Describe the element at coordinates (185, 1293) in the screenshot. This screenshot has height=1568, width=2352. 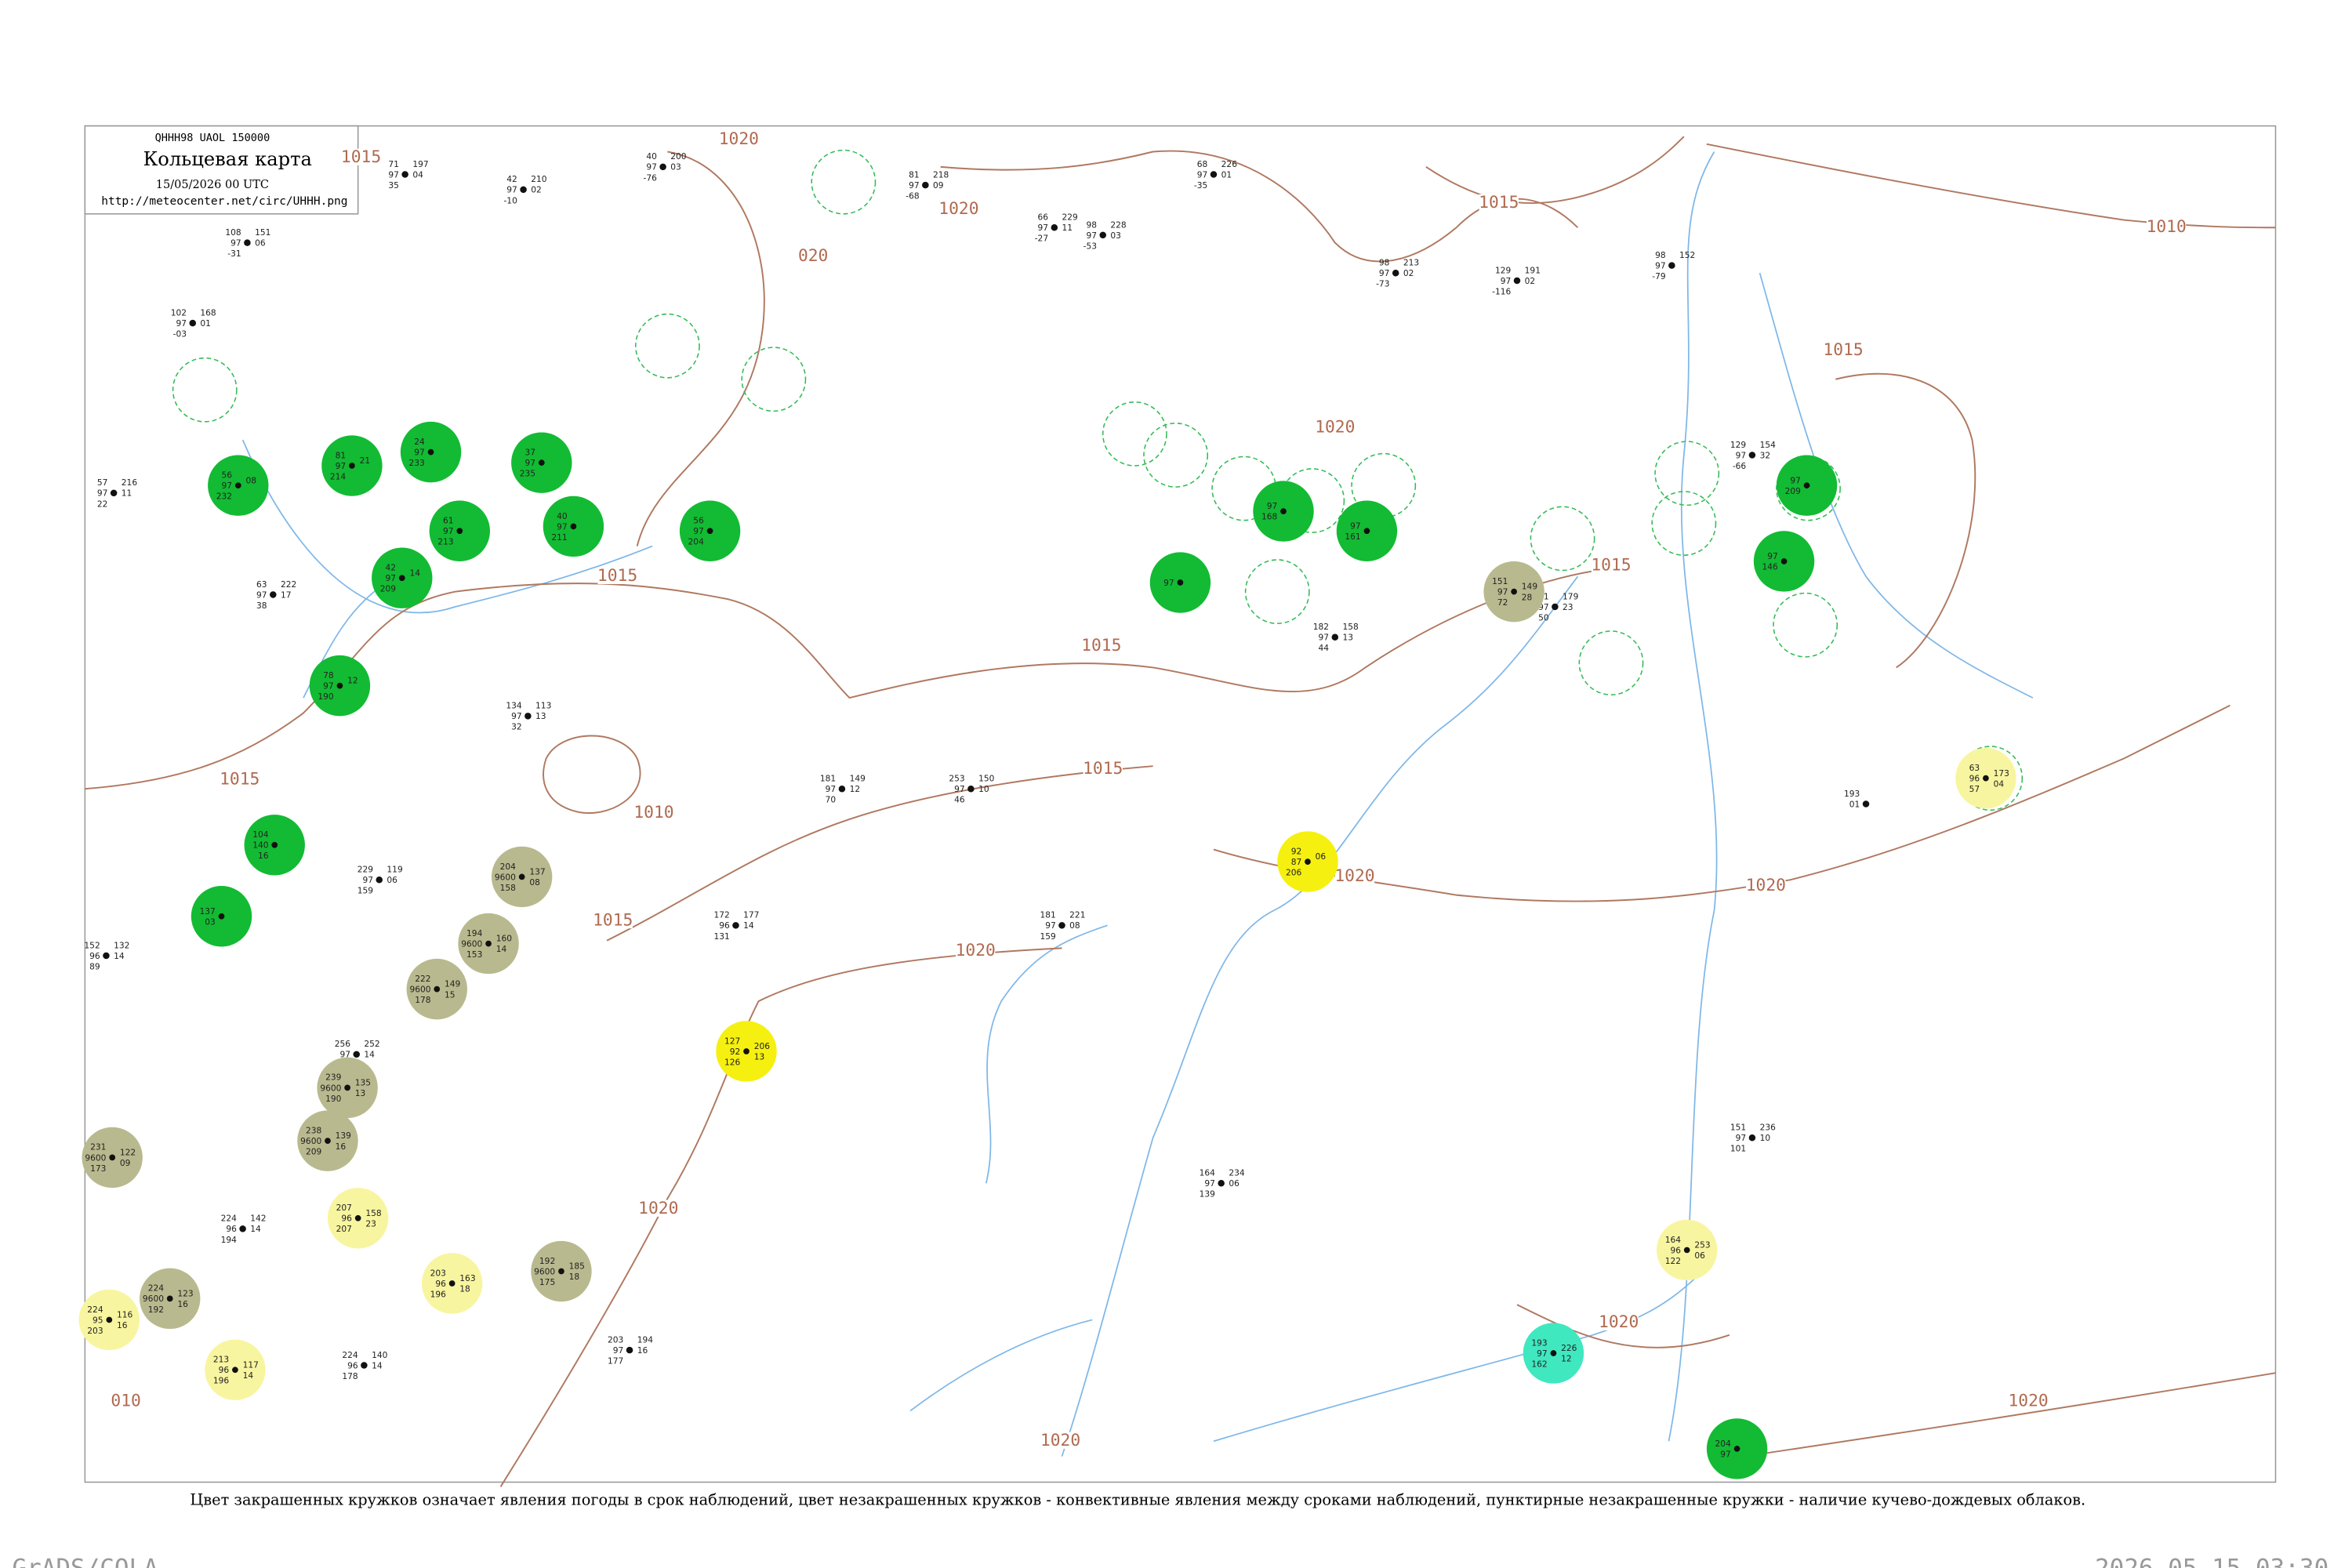
I see `station-value: 123` at that location.